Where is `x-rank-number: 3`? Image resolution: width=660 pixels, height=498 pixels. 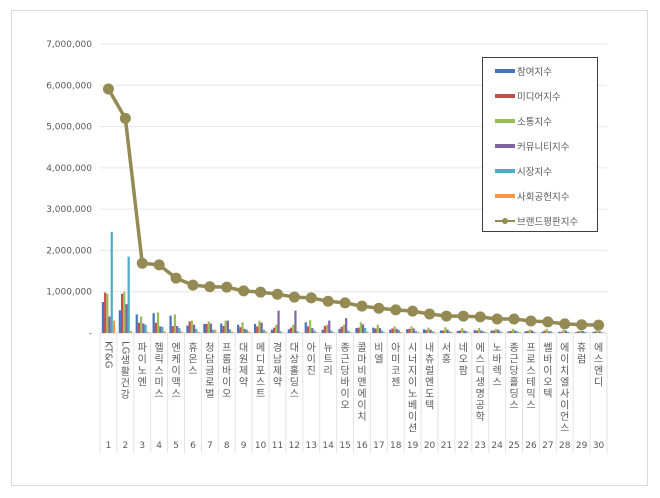 x-rank-number: 3 is located at coordinates (142, 446).